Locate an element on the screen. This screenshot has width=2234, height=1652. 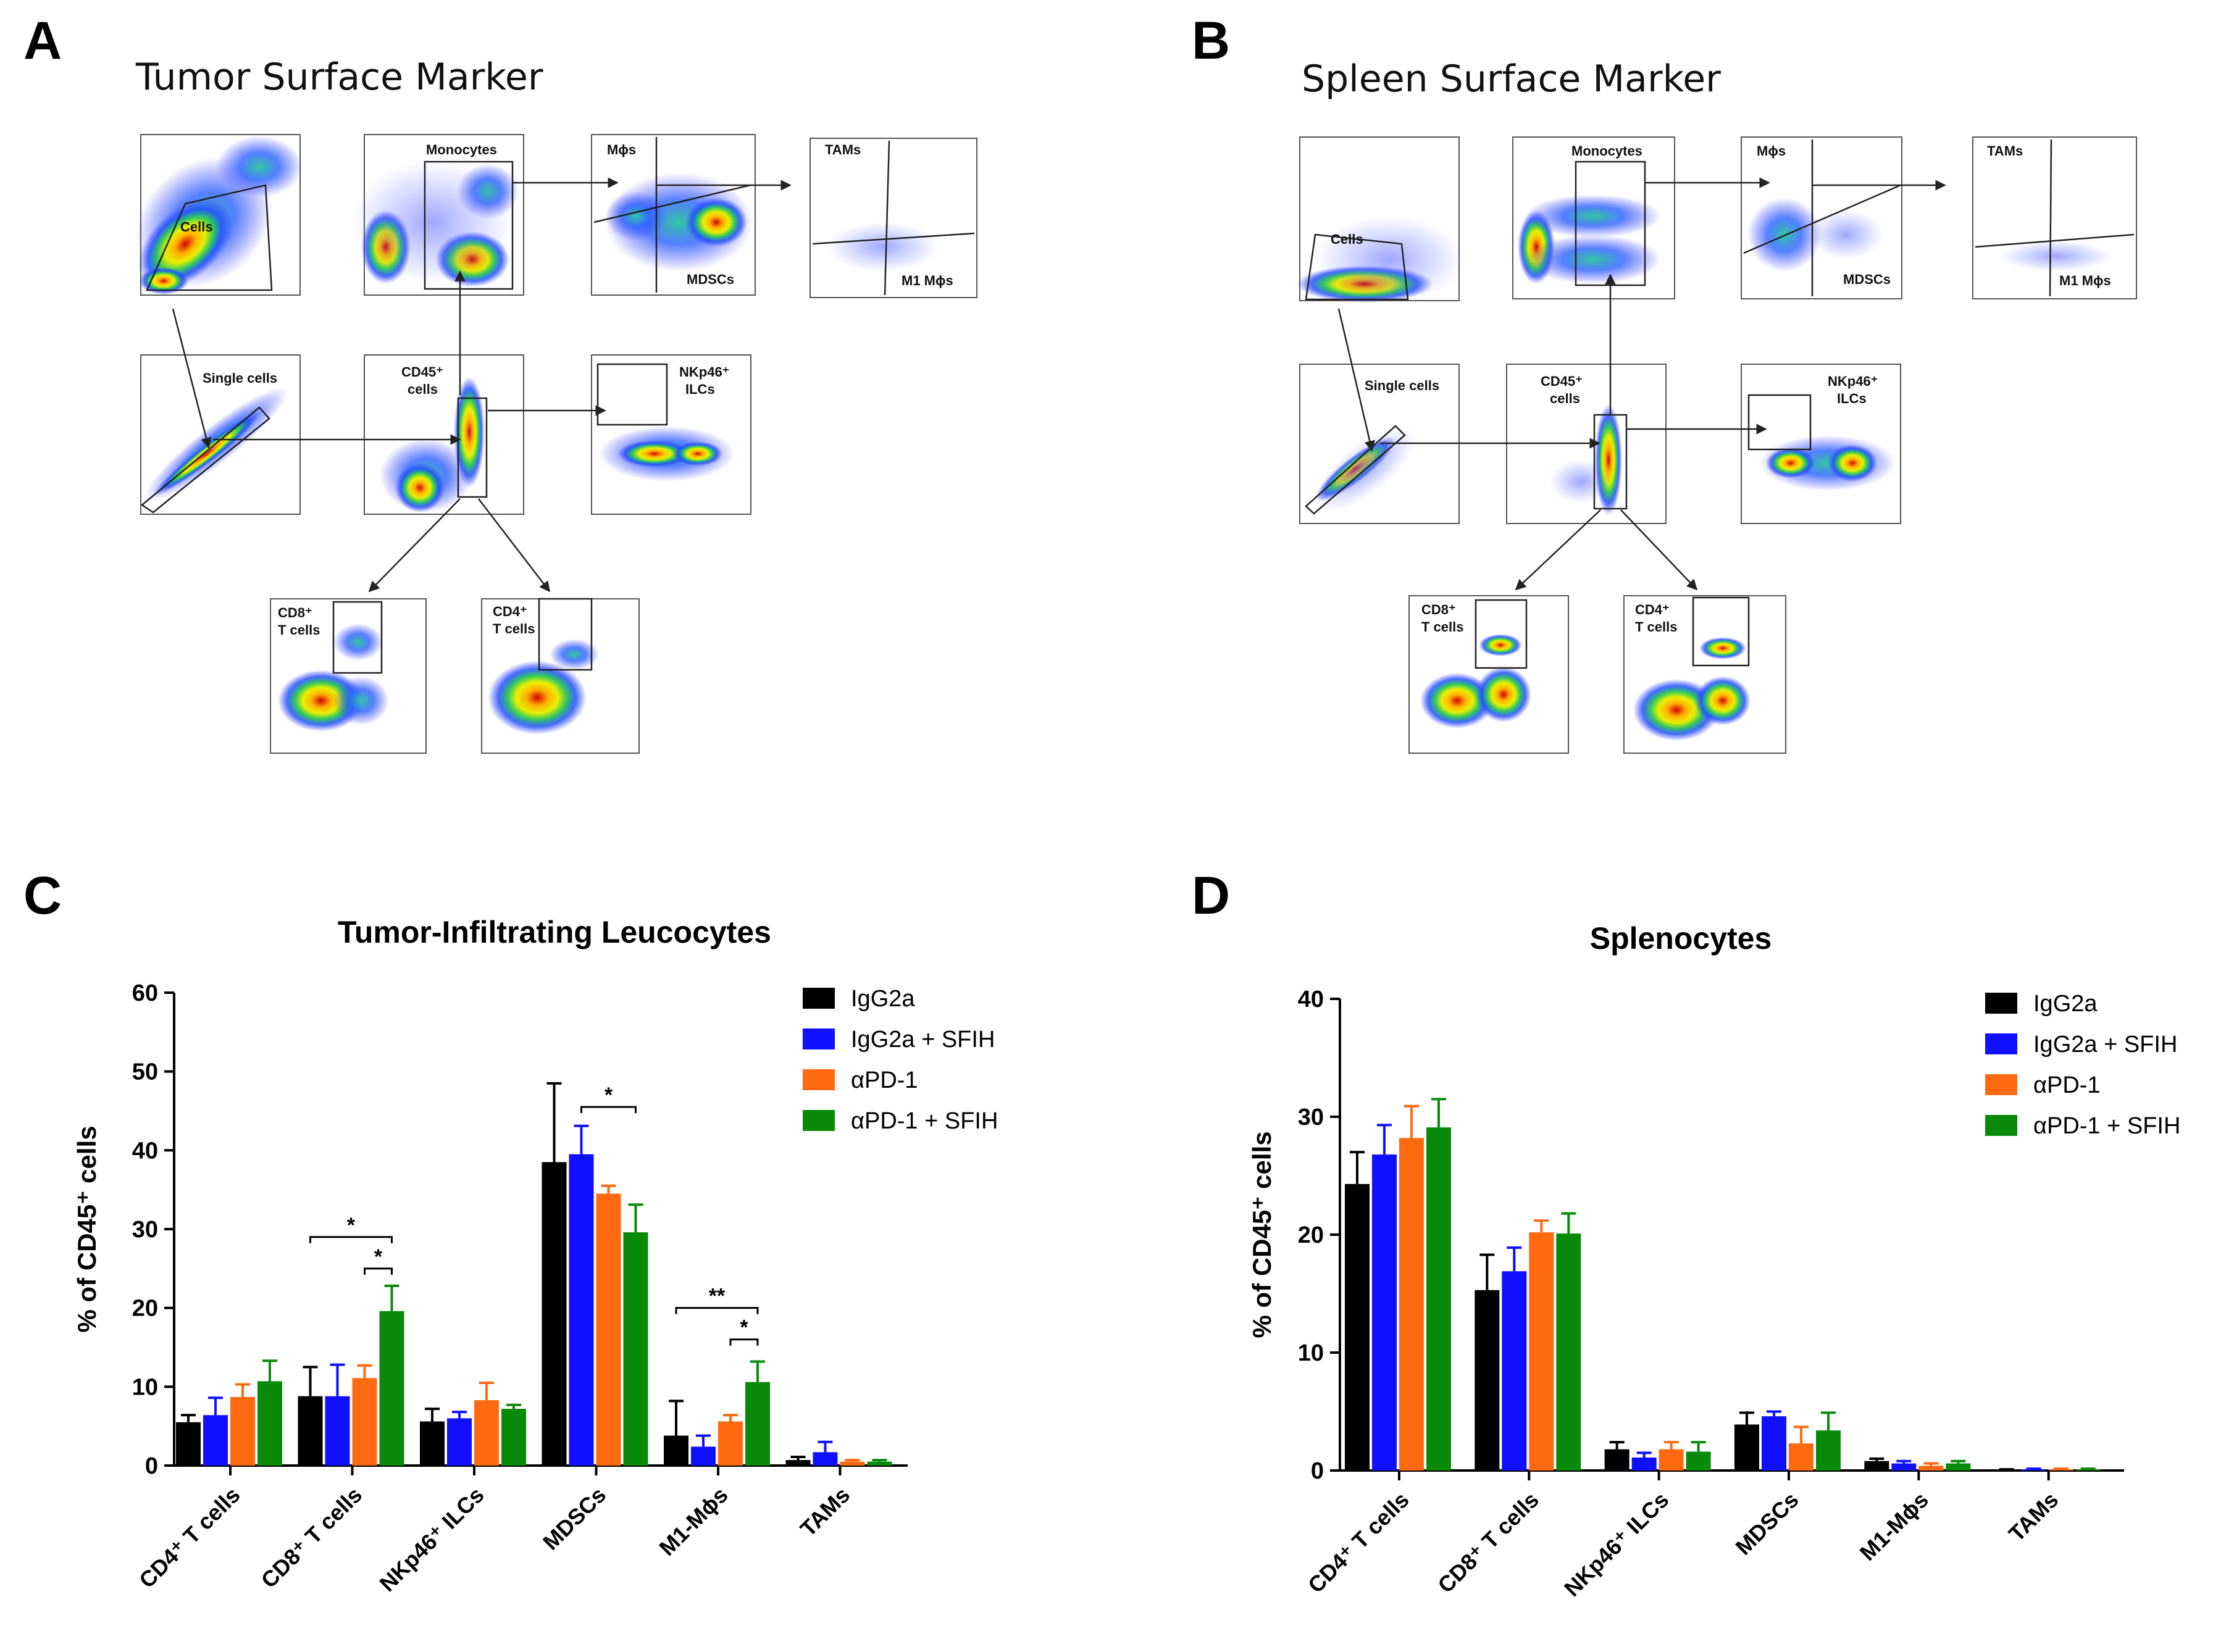
panel-letter-b: B is located at coordinates (1211, 41).